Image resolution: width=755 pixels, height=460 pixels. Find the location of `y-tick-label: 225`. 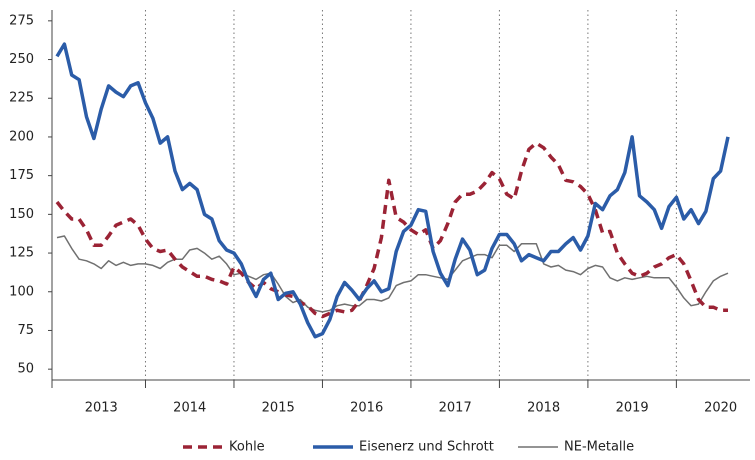

y-tick-label: 225 is located at coordinates (21, 98).